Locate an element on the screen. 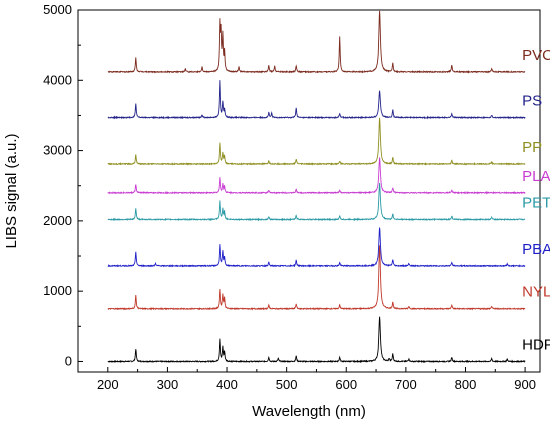 This screenshot has width=550, height=423. spectrum-hdpe is located at coordinates (316, 340).